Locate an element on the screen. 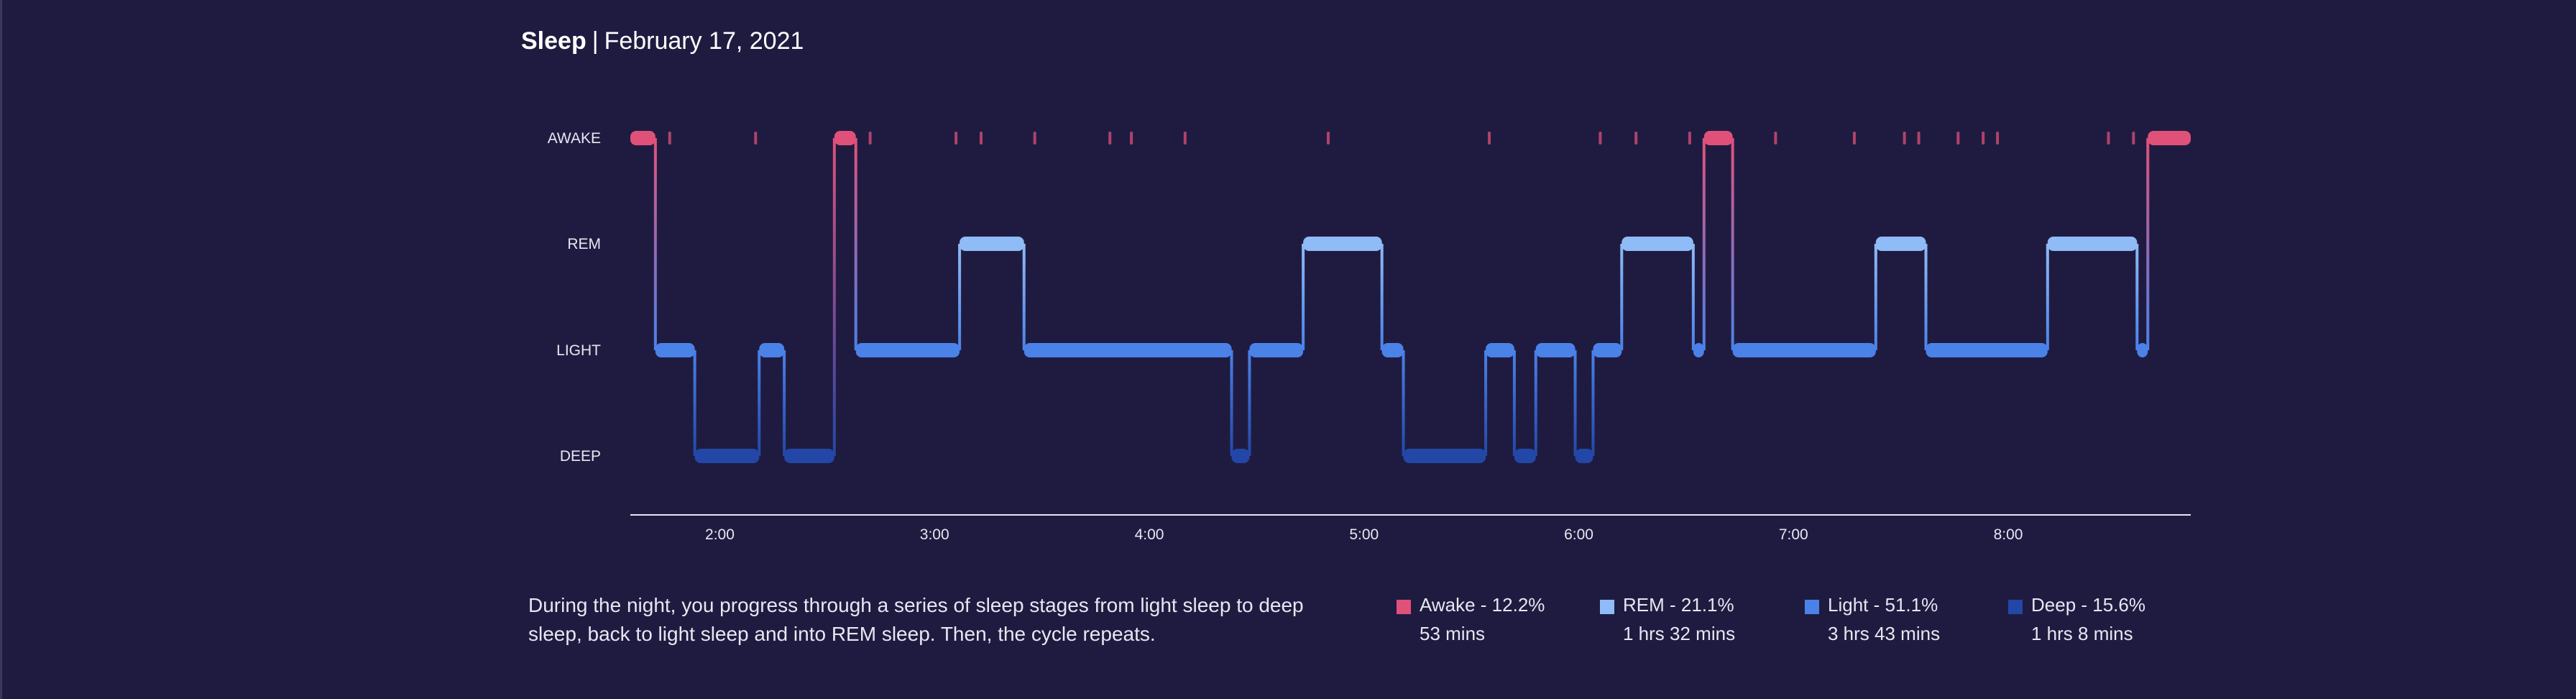 The width and height of the screenshot is (2576, 699). y-label-awake: AWAKE is located at coordinates (574, 138).